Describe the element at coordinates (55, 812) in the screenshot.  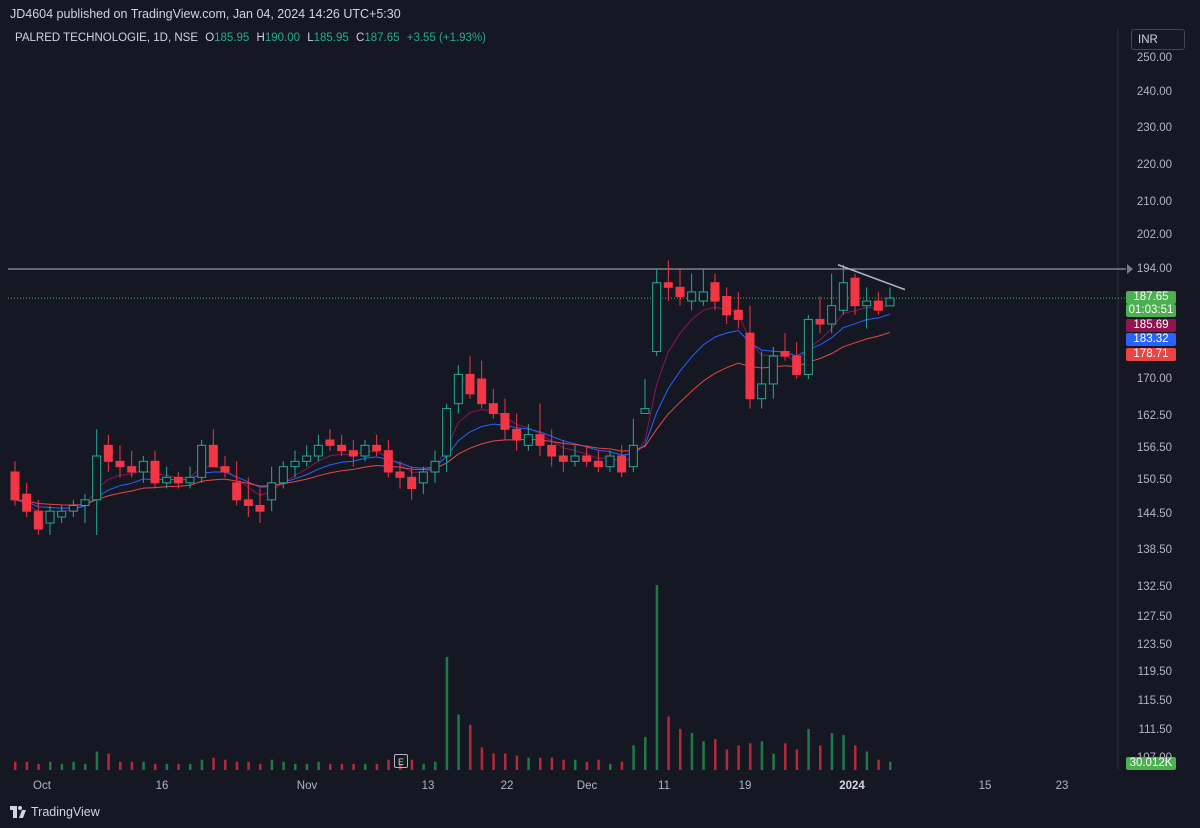
I see `tradingview-logo: TradingView` at that location.